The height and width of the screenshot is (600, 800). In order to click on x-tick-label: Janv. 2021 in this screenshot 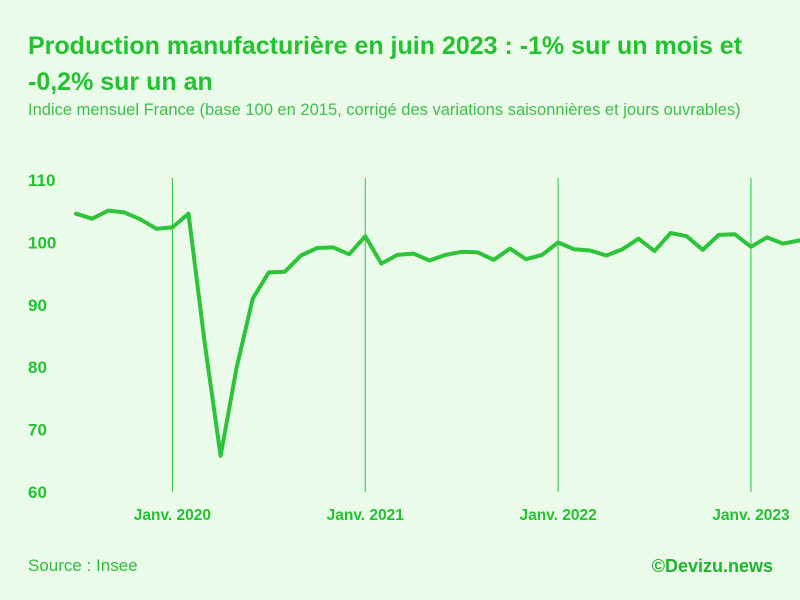, I will do `click(366, 515)`.